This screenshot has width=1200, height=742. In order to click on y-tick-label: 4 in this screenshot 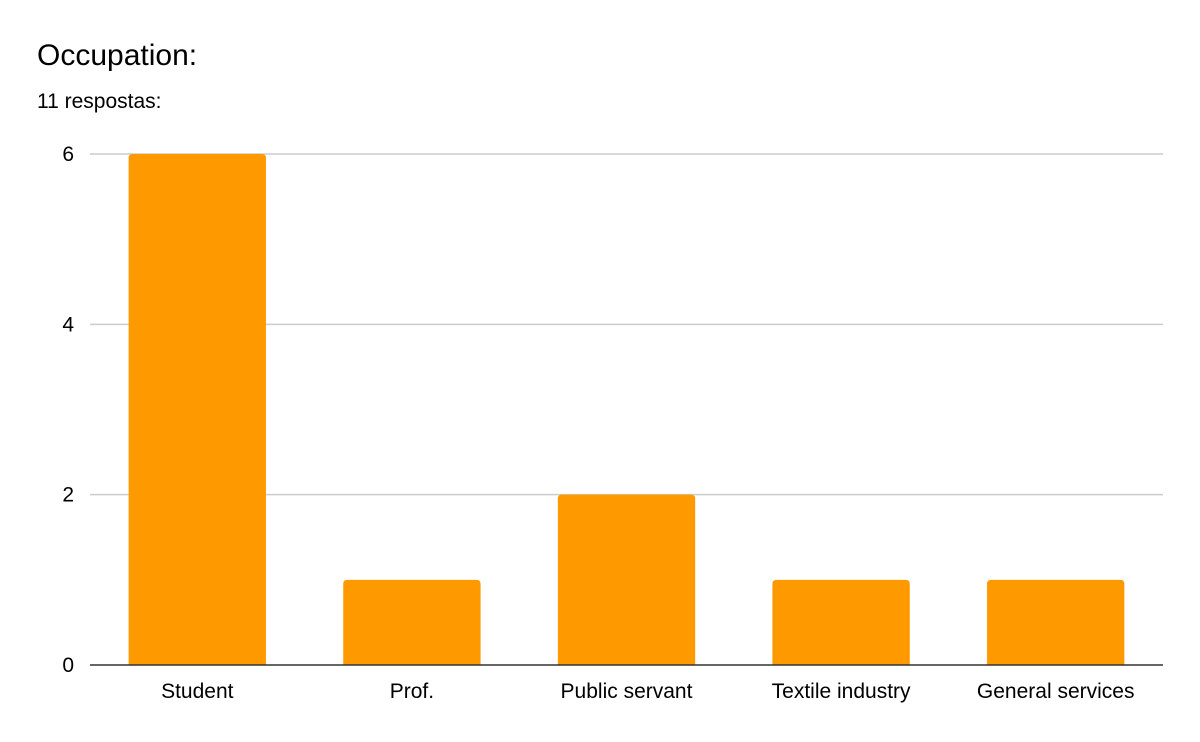, I will do `click(68, 324)`.